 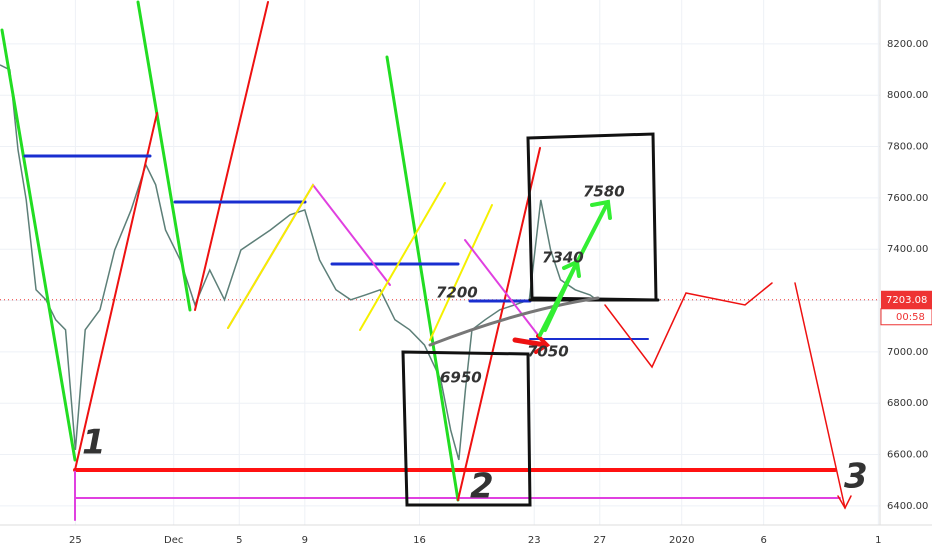 I want to click on x-tick-label: 16, so click(x=419, y=540).